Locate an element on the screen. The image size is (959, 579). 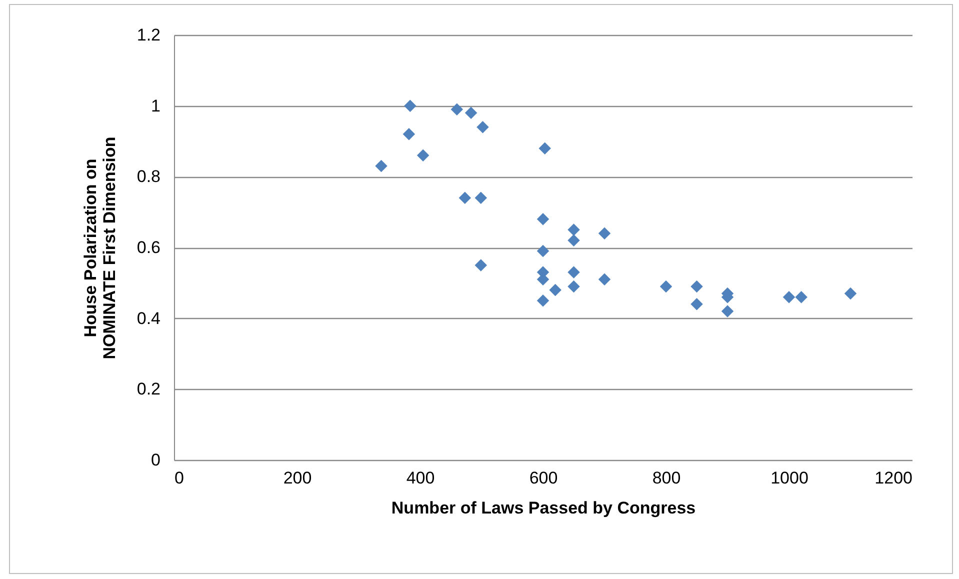
y-tick-label: 0.4 is located at coordinates (148, 318).